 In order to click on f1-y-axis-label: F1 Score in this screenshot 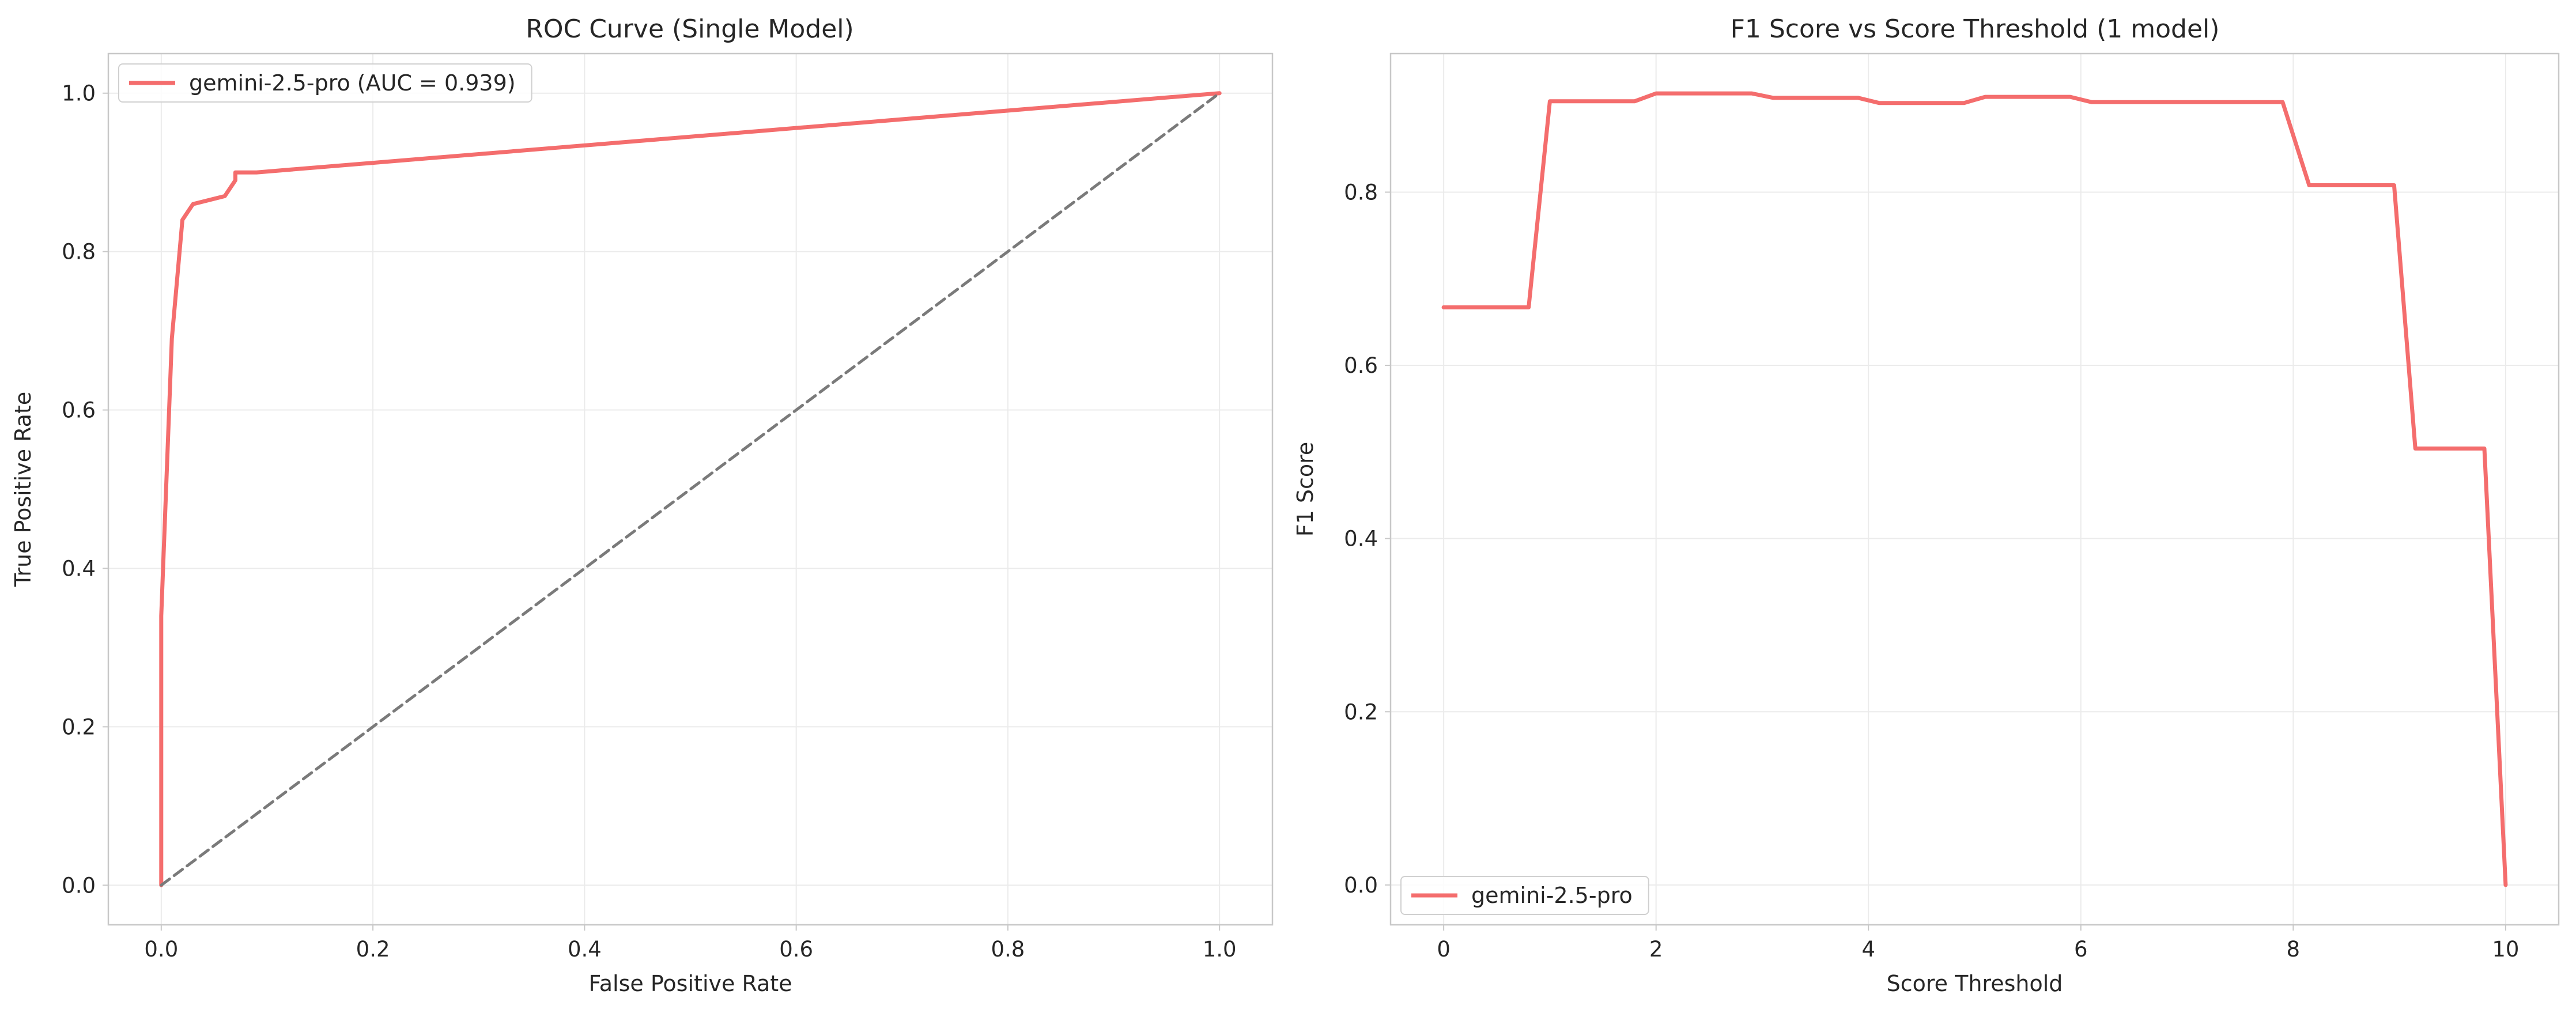, I will do `click(1305, 489)`.